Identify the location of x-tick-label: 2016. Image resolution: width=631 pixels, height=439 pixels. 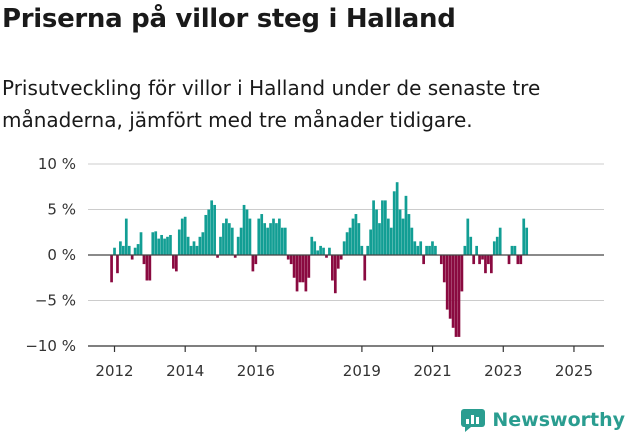
(256, 371).